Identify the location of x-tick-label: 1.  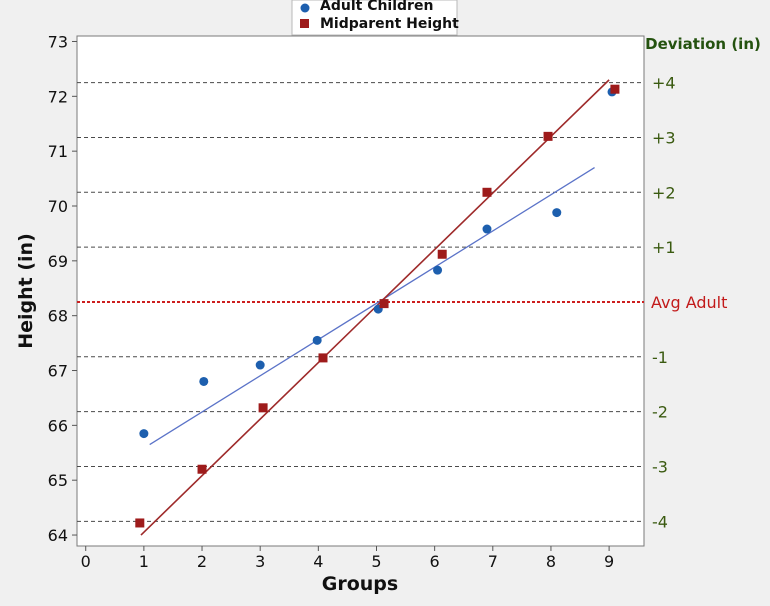
(144, 561).